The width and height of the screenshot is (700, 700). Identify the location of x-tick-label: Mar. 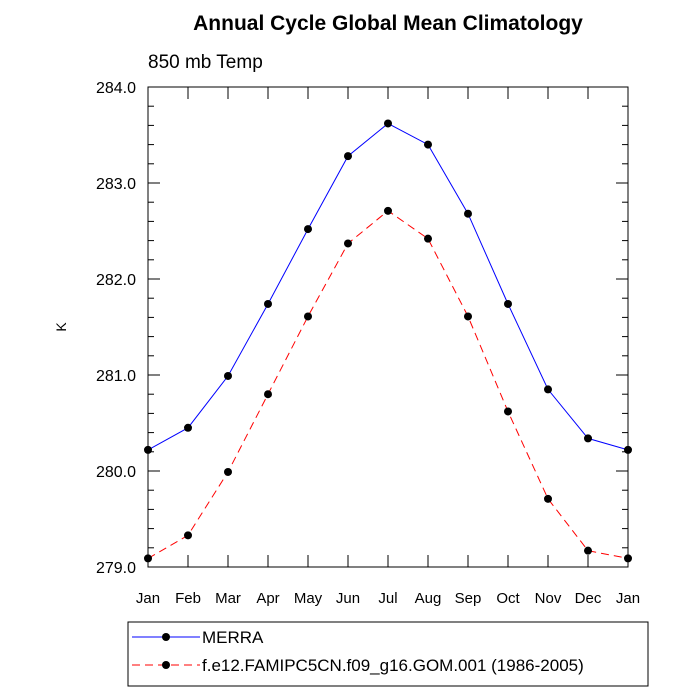
(228, 598).